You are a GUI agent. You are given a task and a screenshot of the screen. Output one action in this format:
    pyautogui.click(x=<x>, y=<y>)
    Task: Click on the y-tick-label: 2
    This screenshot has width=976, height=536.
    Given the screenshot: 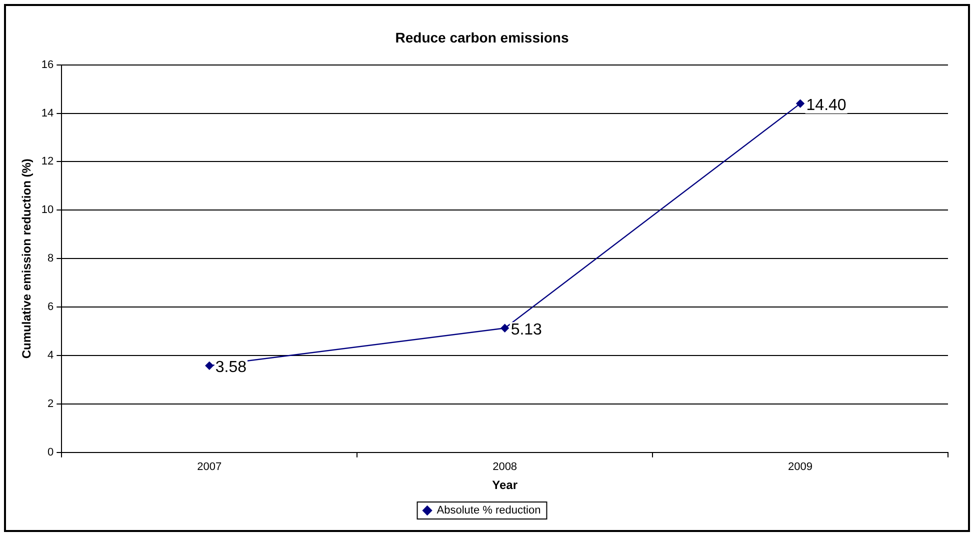 What is the action you would take?
    pyautogui.click(x=51, y=404)
    